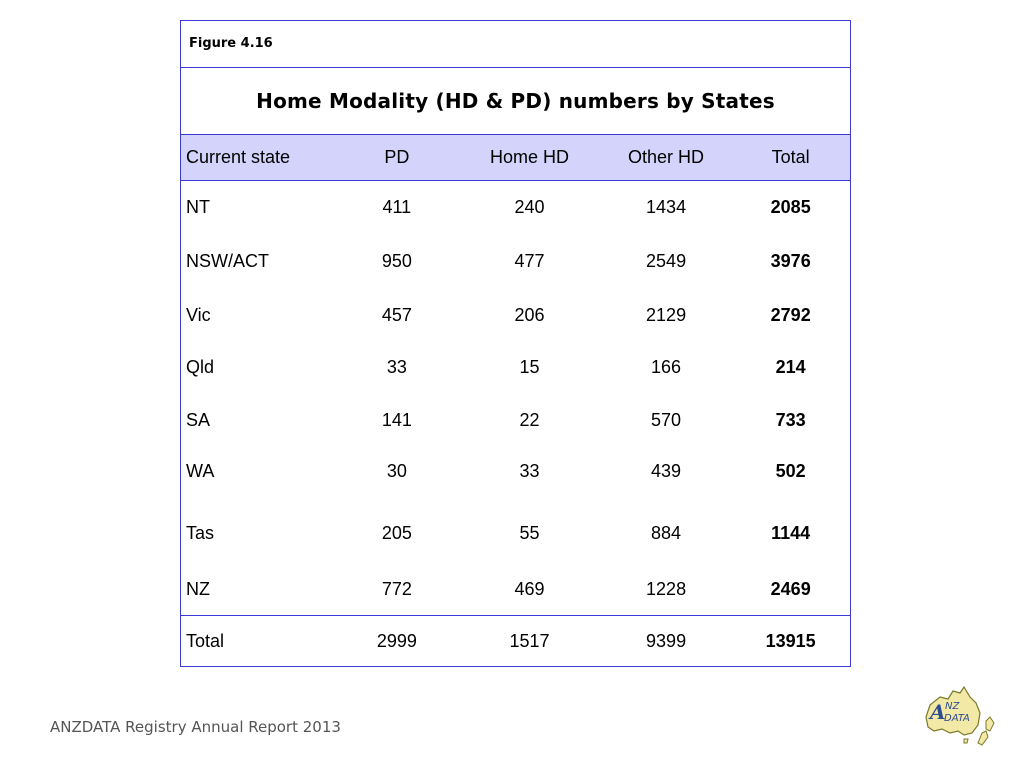 The height and width of the screenshot is (768, 1024). What do you see at coordinates (396, 588) in the screenshot?
I see `cell-pd: 772` at bounding box center [396, 588].